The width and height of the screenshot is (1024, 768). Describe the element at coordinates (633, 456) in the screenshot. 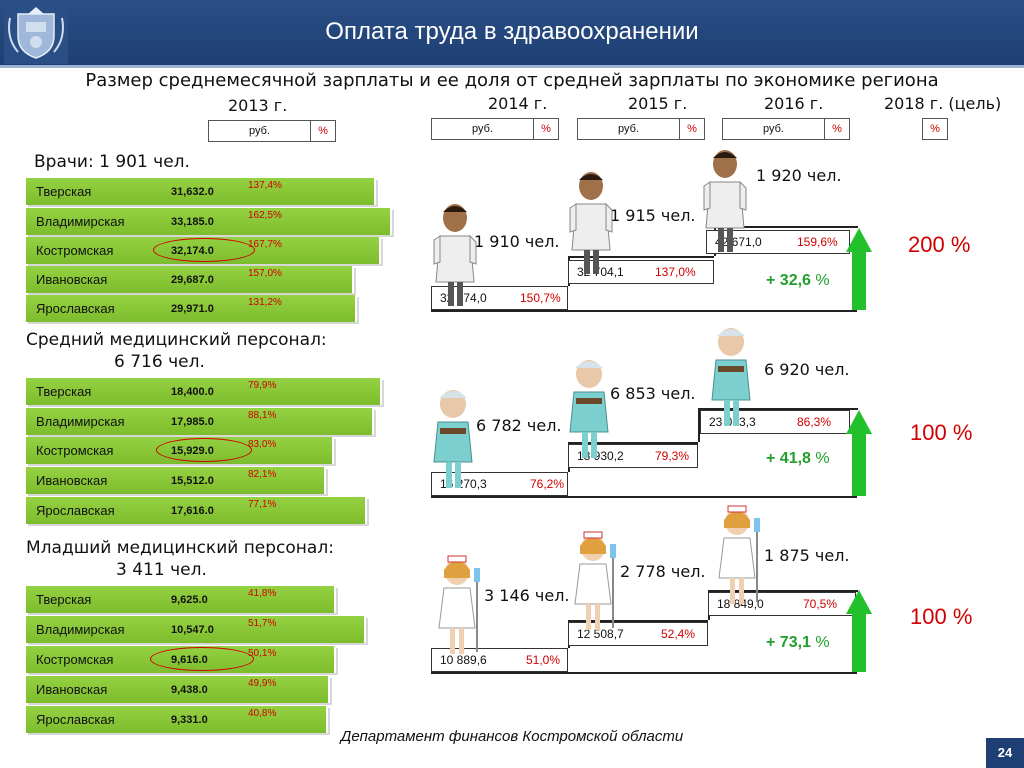

I see `step-box: 18 930,2 79,3%` at that location.